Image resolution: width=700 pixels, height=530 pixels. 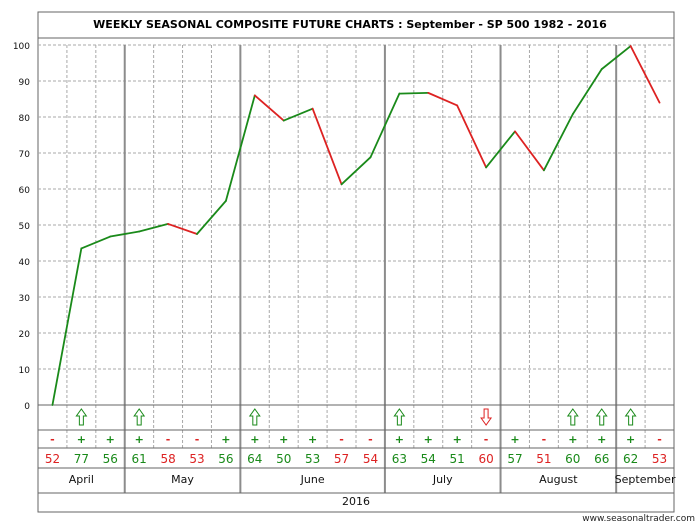 What do you see at coordinates (25, 227) in the screenshot?
I see `y-tick-label: 50` at bounding box center [25, 227].